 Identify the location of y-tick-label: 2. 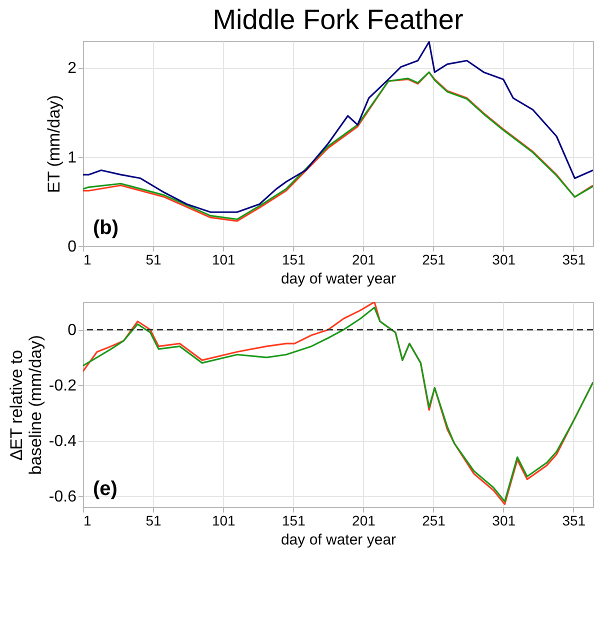
(72, 69).